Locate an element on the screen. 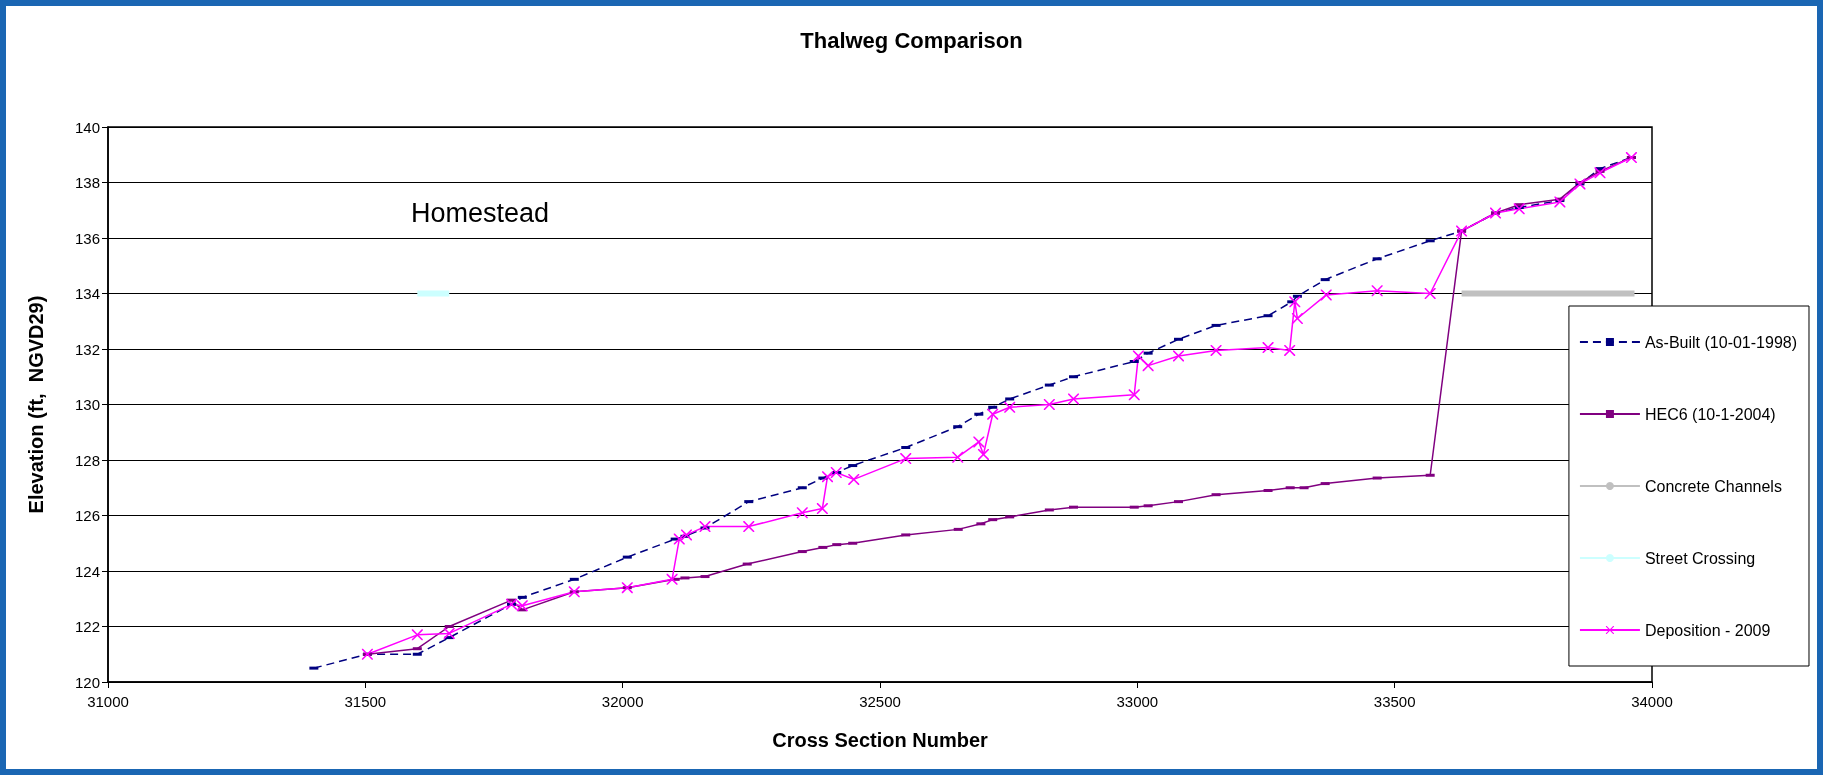 The height and width of the screenshot is (775, 1823). x-tick-label: 31500 is located at coordinates (365, 701).